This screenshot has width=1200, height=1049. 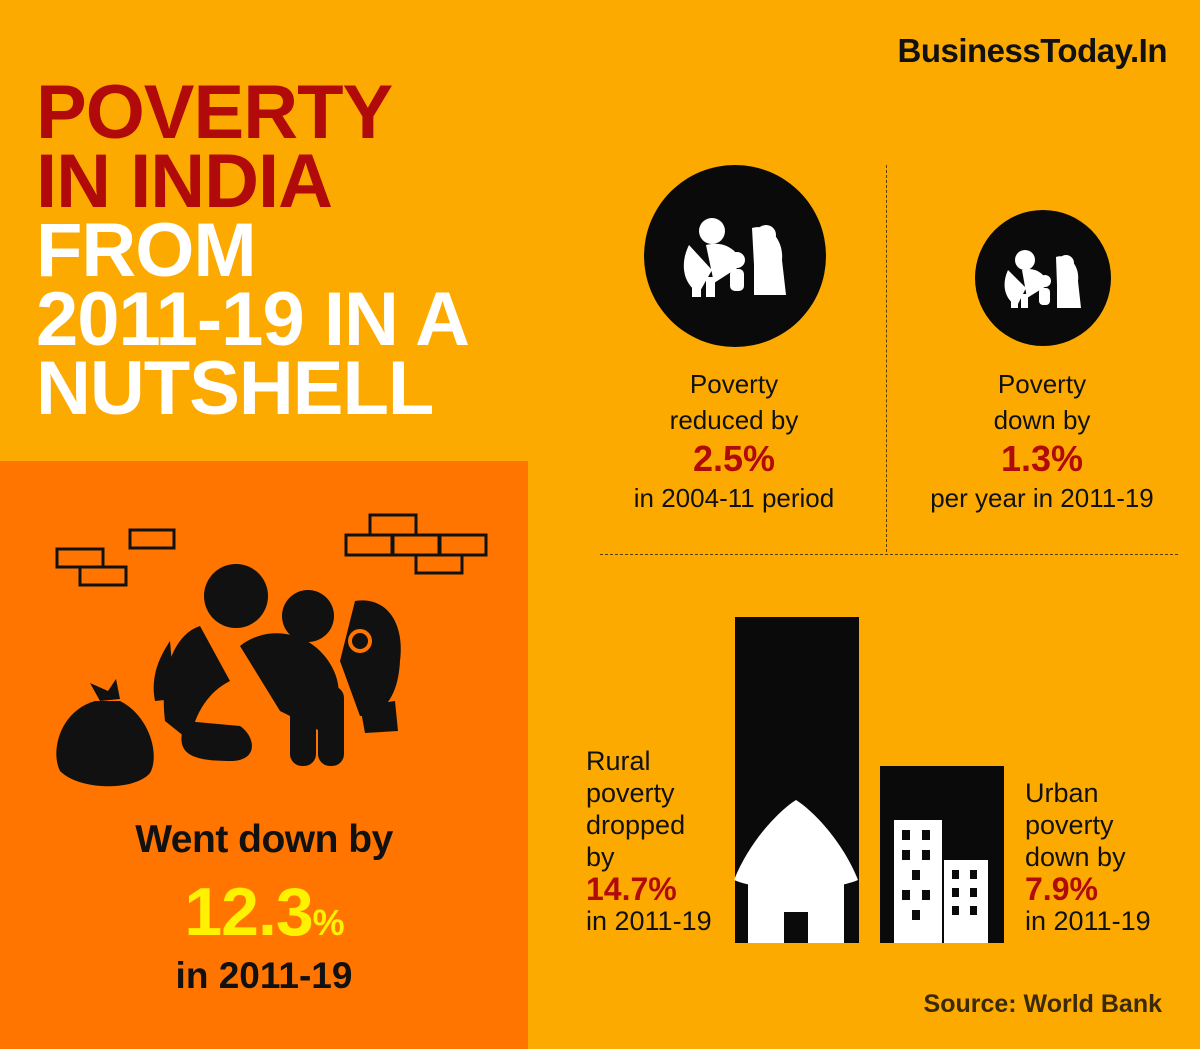 What do you see at coordinates (1088, 921) in the screenshot?
I see `urban-period: in 2011-19` at bounding box center [1088, 921].